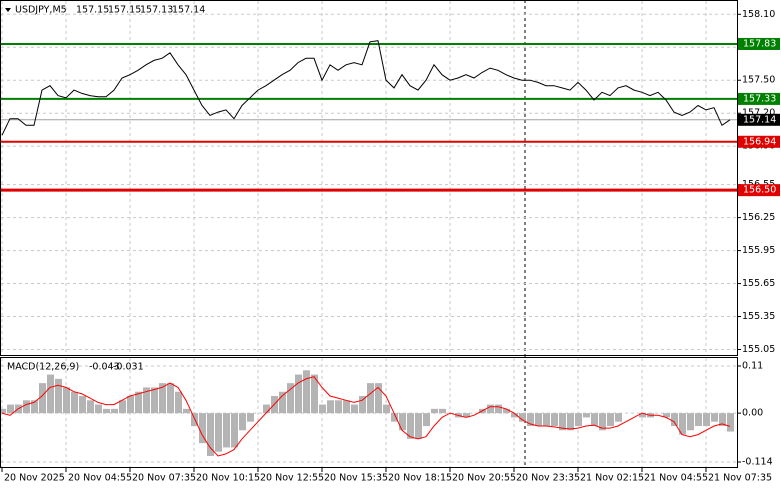 The height and width of the screenshot is (489, 781). Describe the element at coordinates (356, 478) in the screenshot. I see `x-tick-label: 20 Nov 15:35` at that location.